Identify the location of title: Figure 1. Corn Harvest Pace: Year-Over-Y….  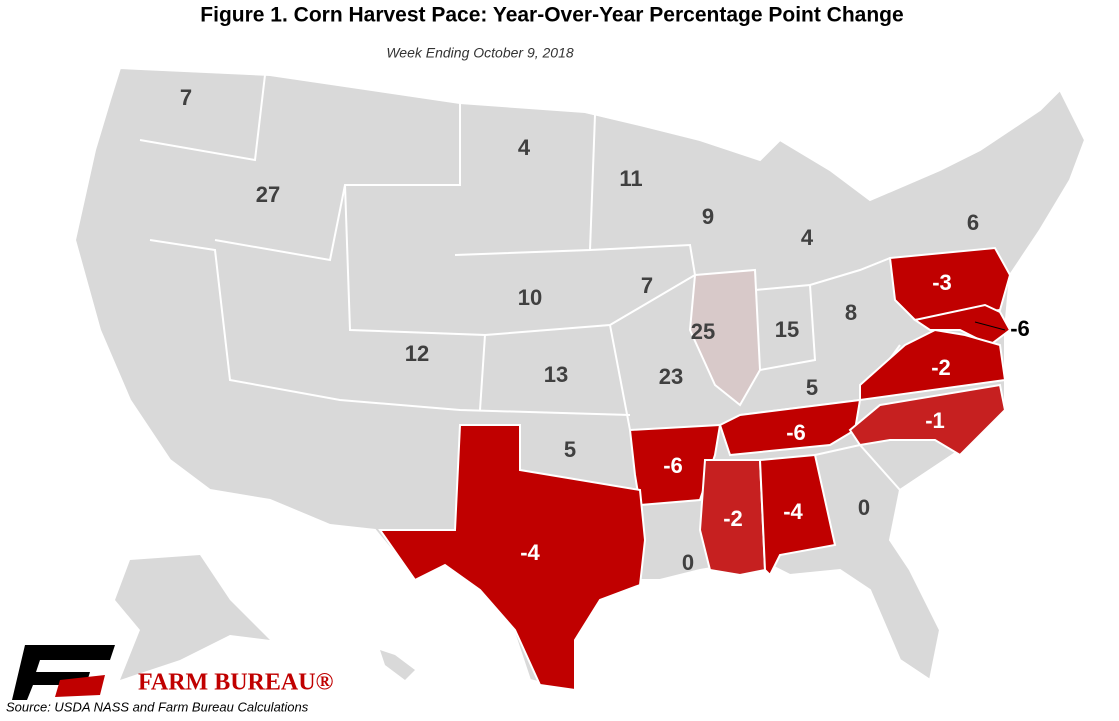
(551, 15).